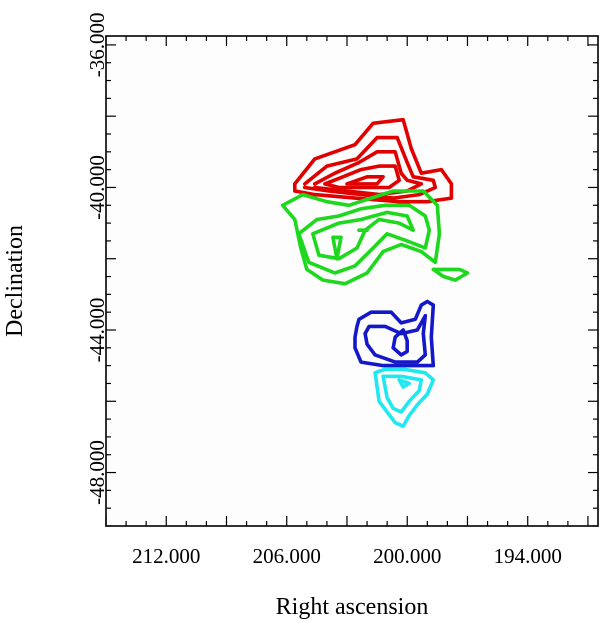 The image size is (600, 623). Describe the element at coordinates (528, 556) in the screenshot. I see `x-tick-label: 194.000` at that location.